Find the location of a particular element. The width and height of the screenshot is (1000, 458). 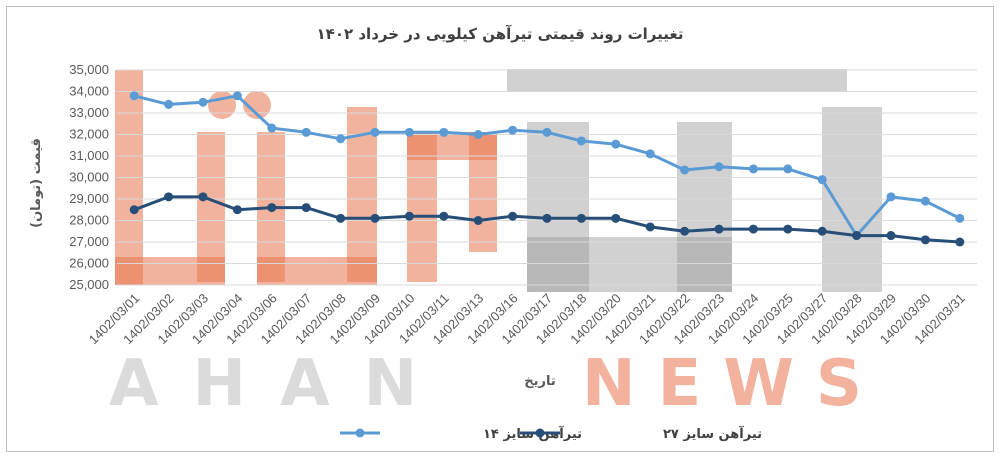

y-axis-label: قیمت (تومان) is located at coordinates (36, 183).